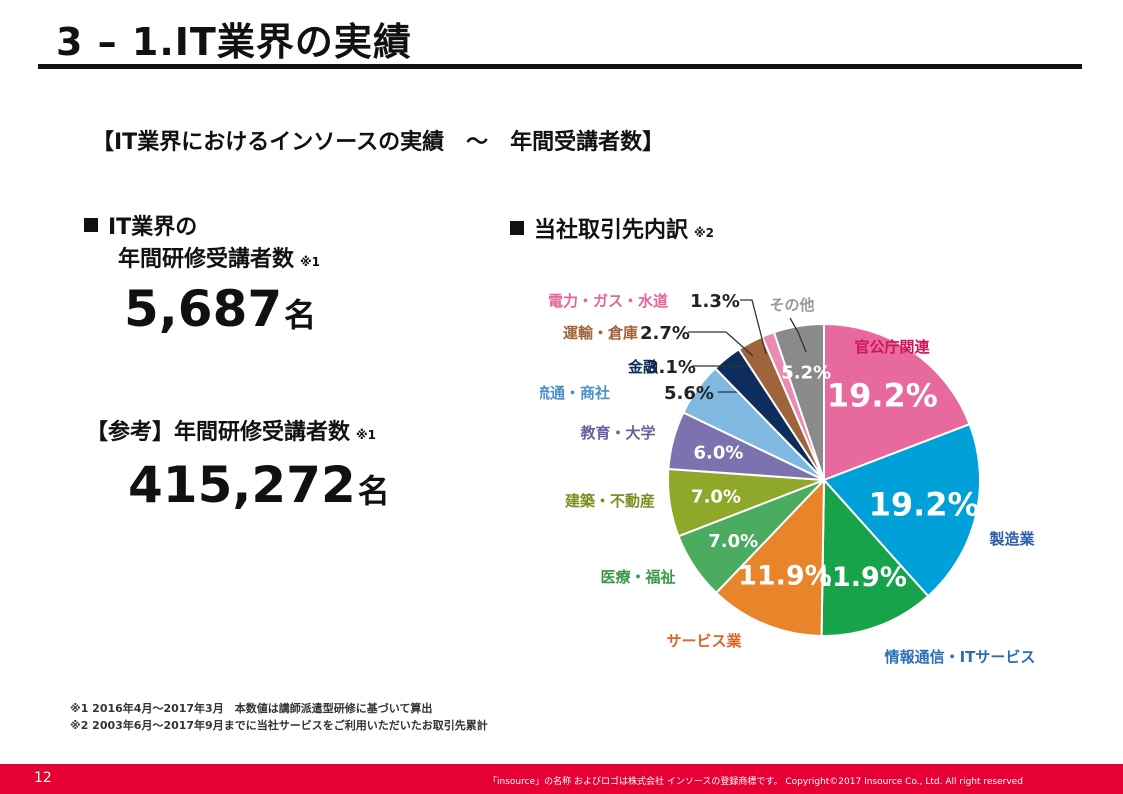 Image resolution: width=1123 pixels, height=794 pixels. Describe the element at coordinates (600, 333) in the screenshot. I see `slice-9-category-label: 運輸・倉庫` at that location.